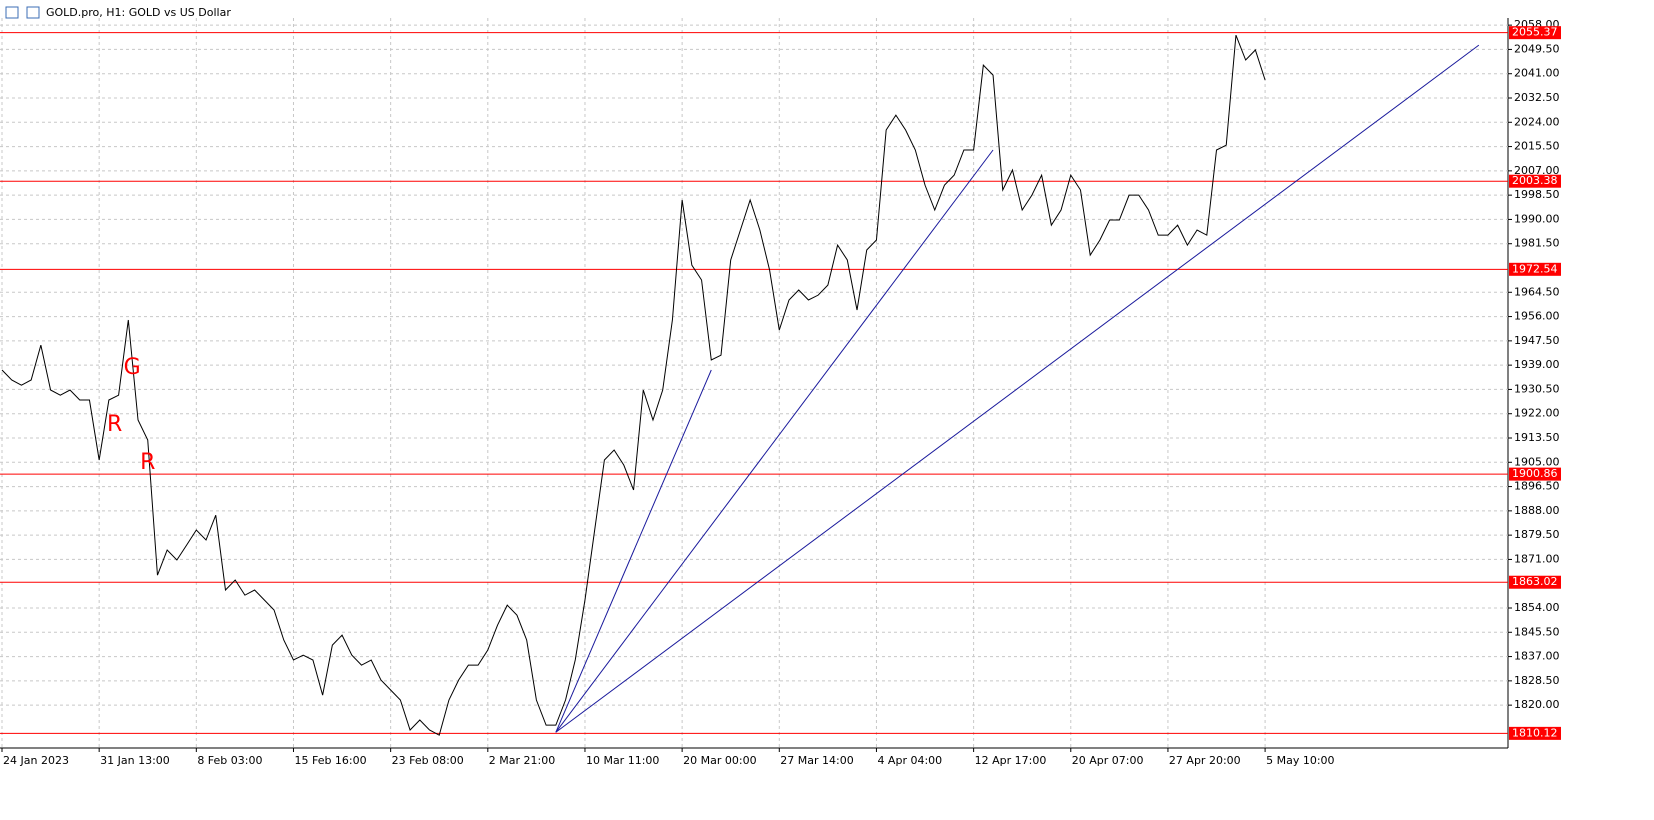  What do you see at coordinates (135, 760) in the screenshot?
I see `x-tick-label: 31 Jan 13:00` at bounding box center [135, 760].